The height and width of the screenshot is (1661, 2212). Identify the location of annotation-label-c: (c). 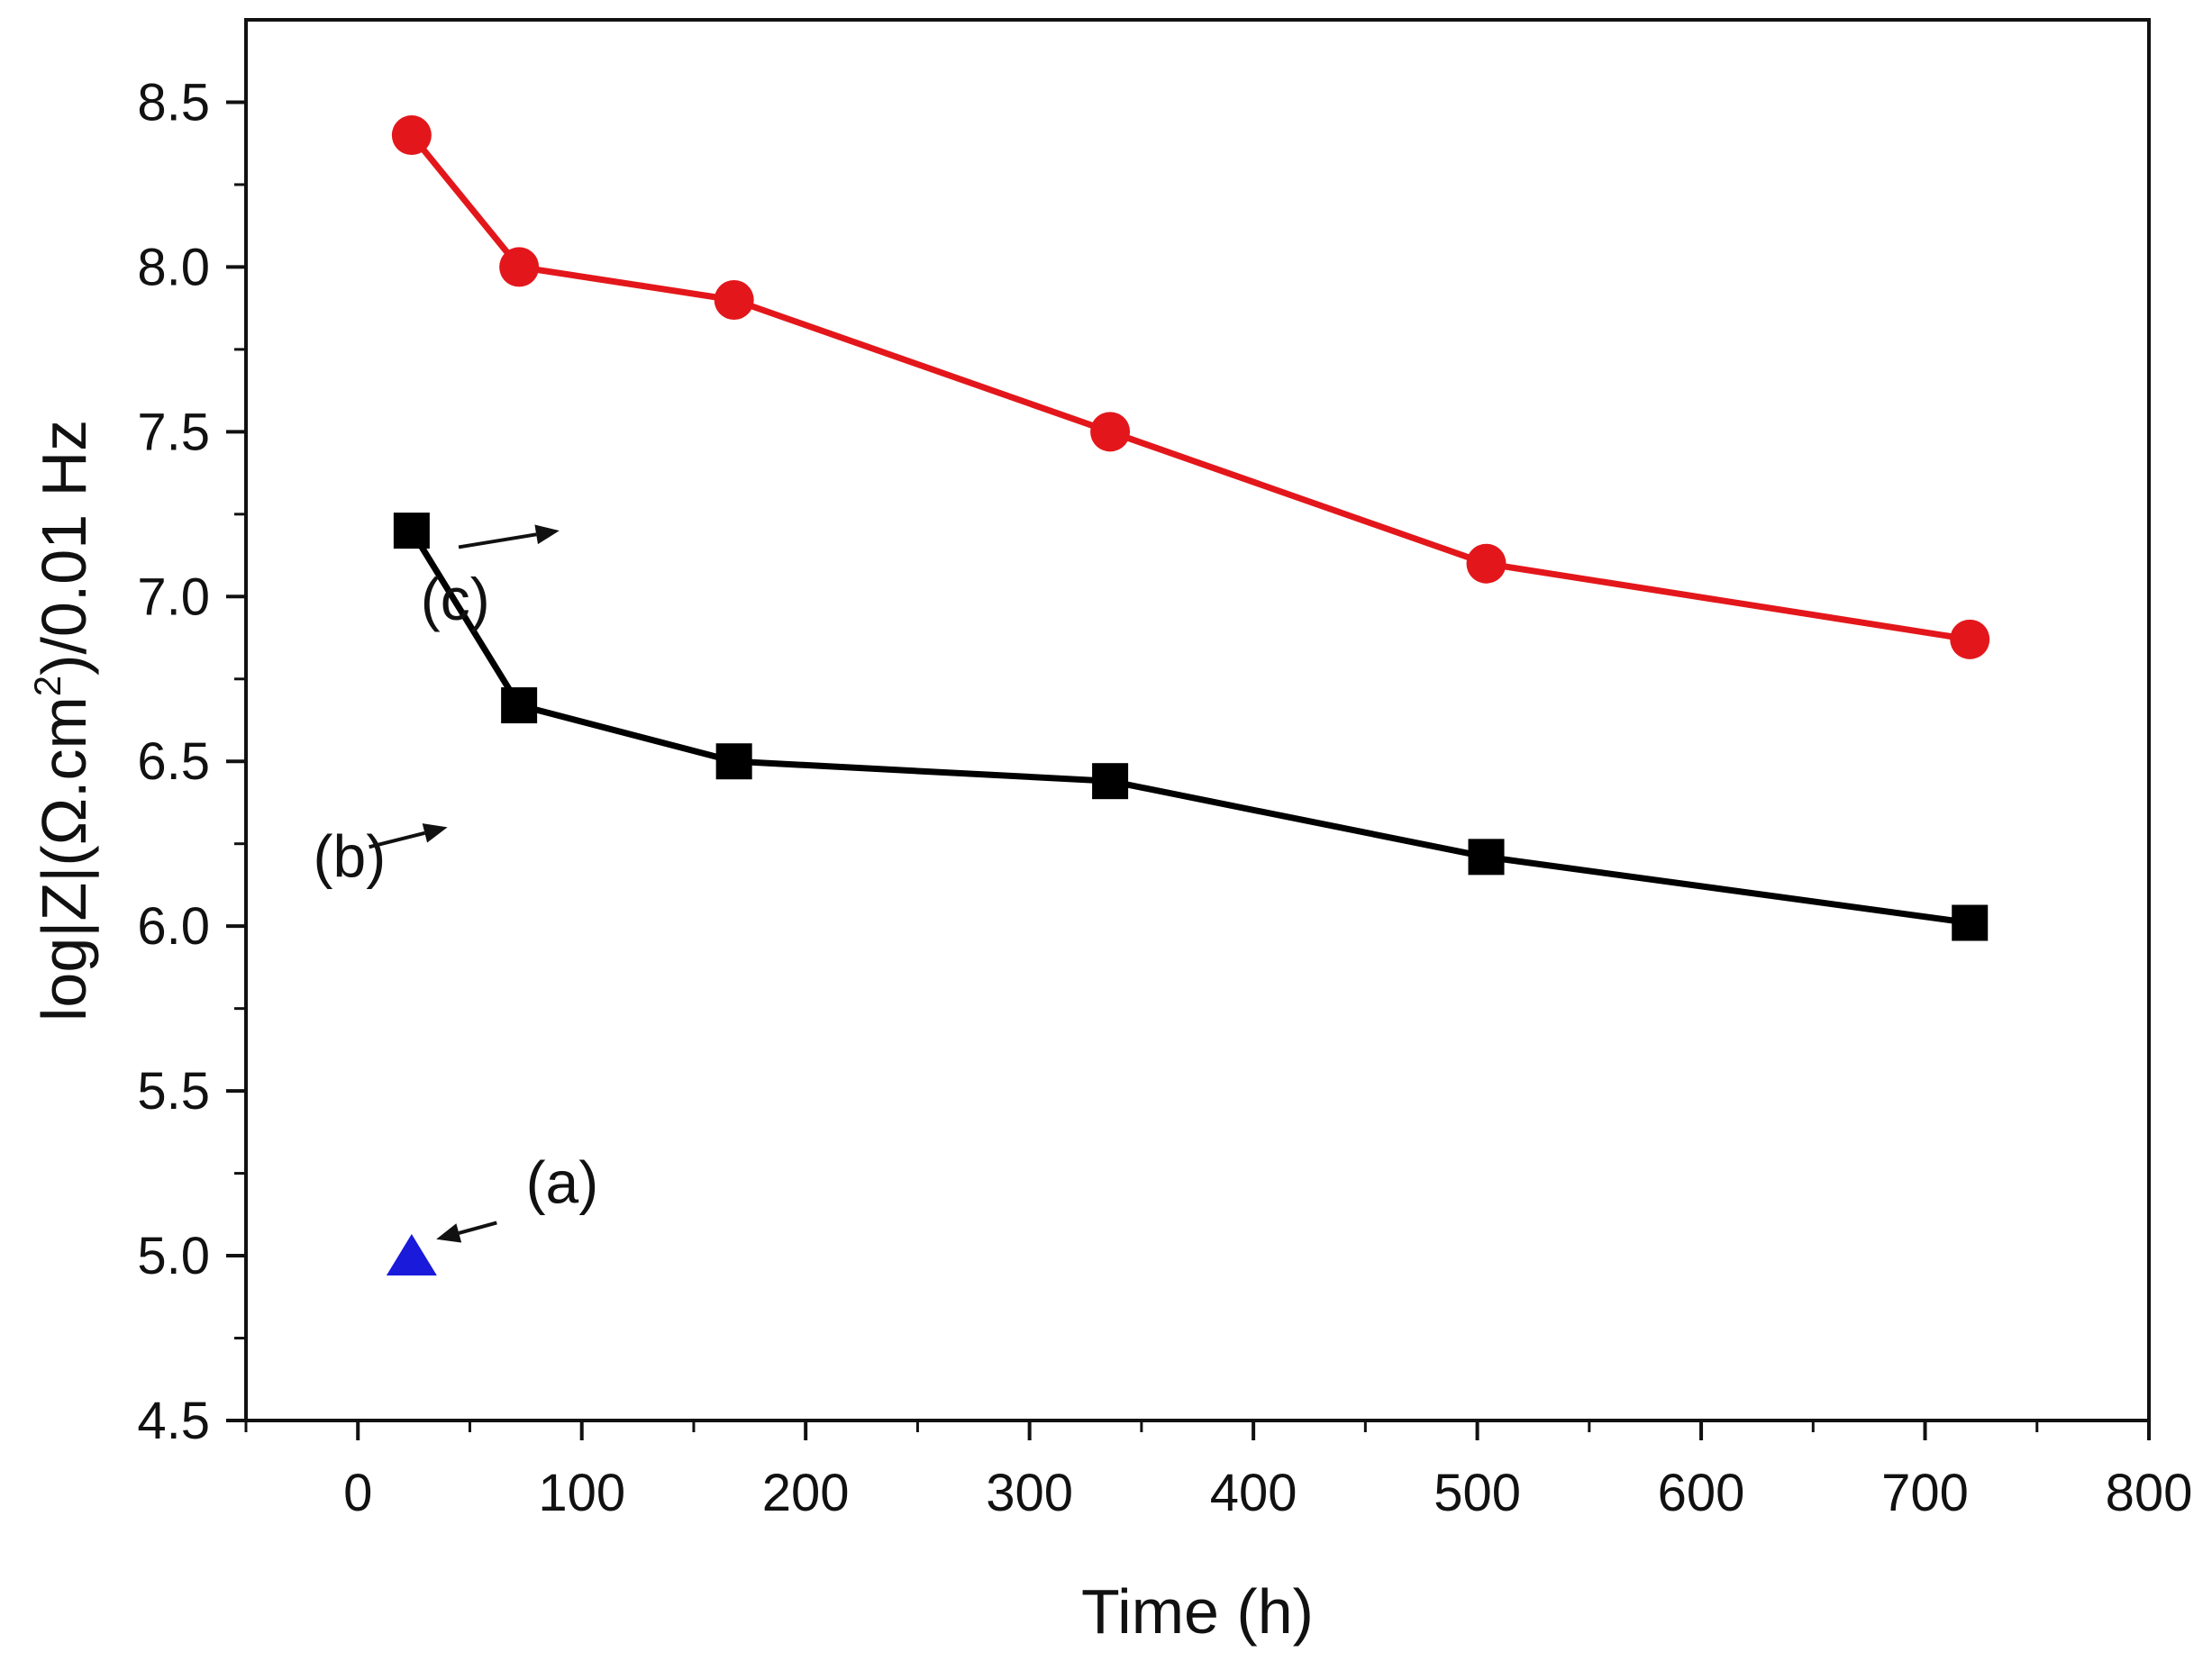
(455, 599).